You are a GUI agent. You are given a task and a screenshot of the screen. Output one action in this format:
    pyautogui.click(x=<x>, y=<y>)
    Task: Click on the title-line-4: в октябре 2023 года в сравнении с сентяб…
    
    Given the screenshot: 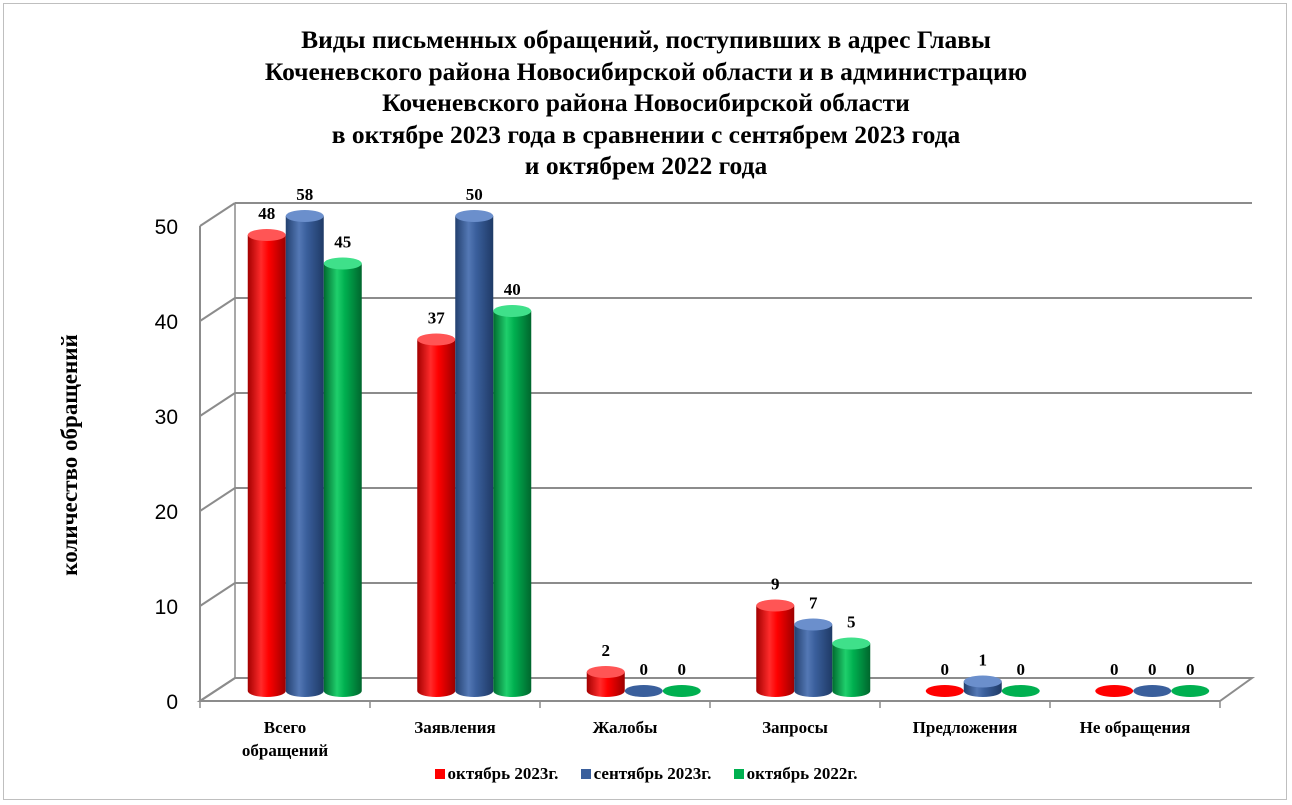 What is the action you would take?
    pyautogui.click(x=646, y=134)
    